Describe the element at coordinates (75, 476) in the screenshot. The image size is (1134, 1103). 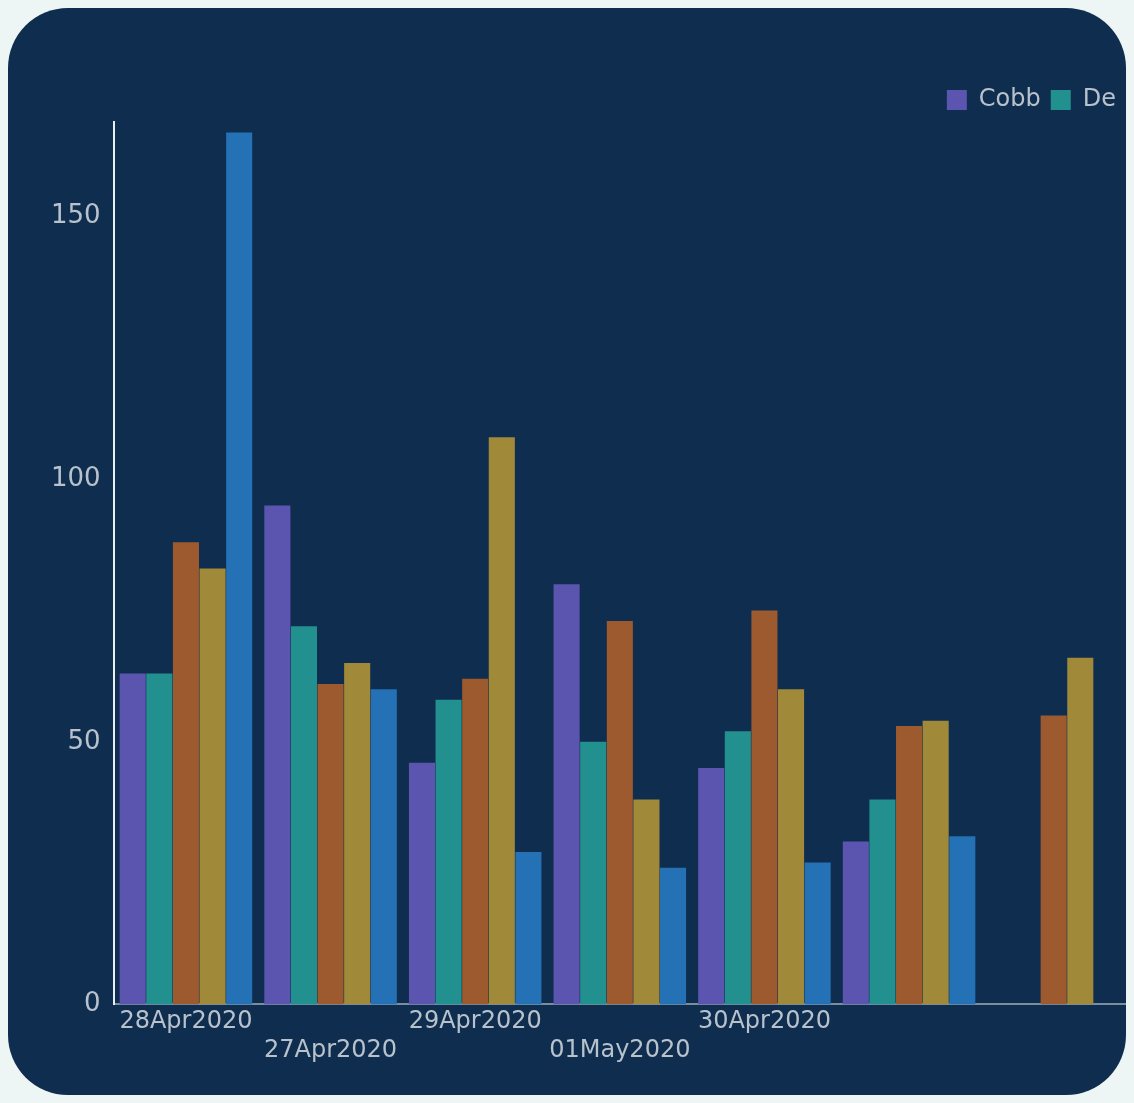
I see `y-tick-label: 100` at that location.